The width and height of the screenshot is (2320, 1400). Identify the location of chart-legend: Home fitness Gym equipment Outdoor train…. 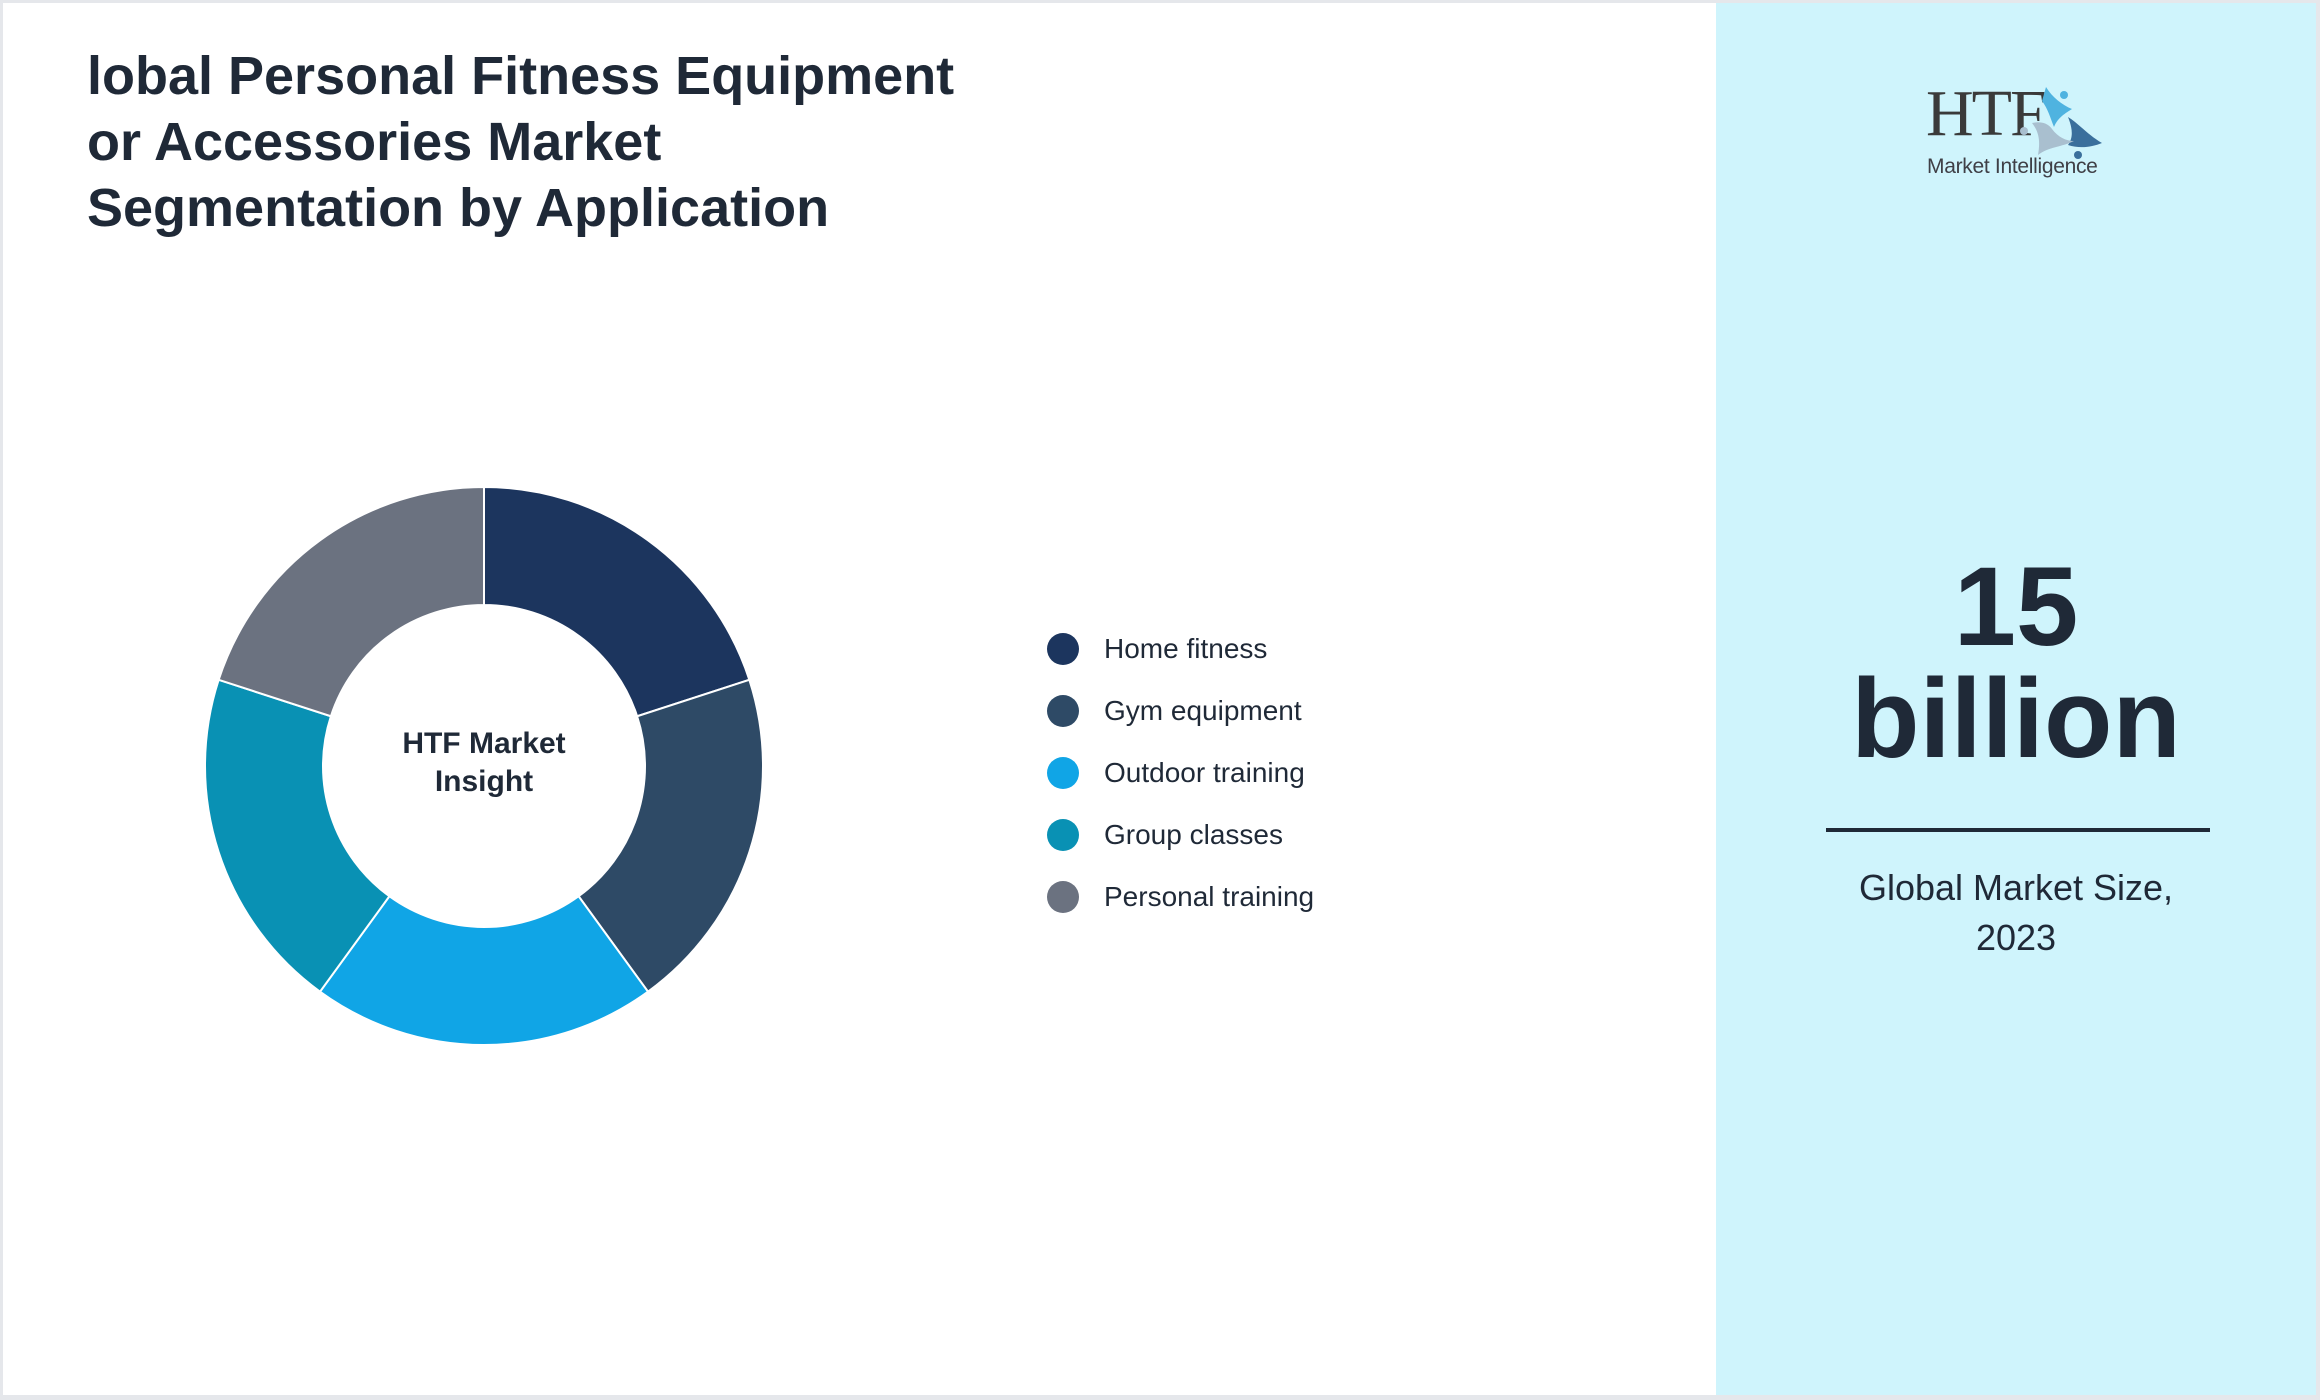
(1171, 773).